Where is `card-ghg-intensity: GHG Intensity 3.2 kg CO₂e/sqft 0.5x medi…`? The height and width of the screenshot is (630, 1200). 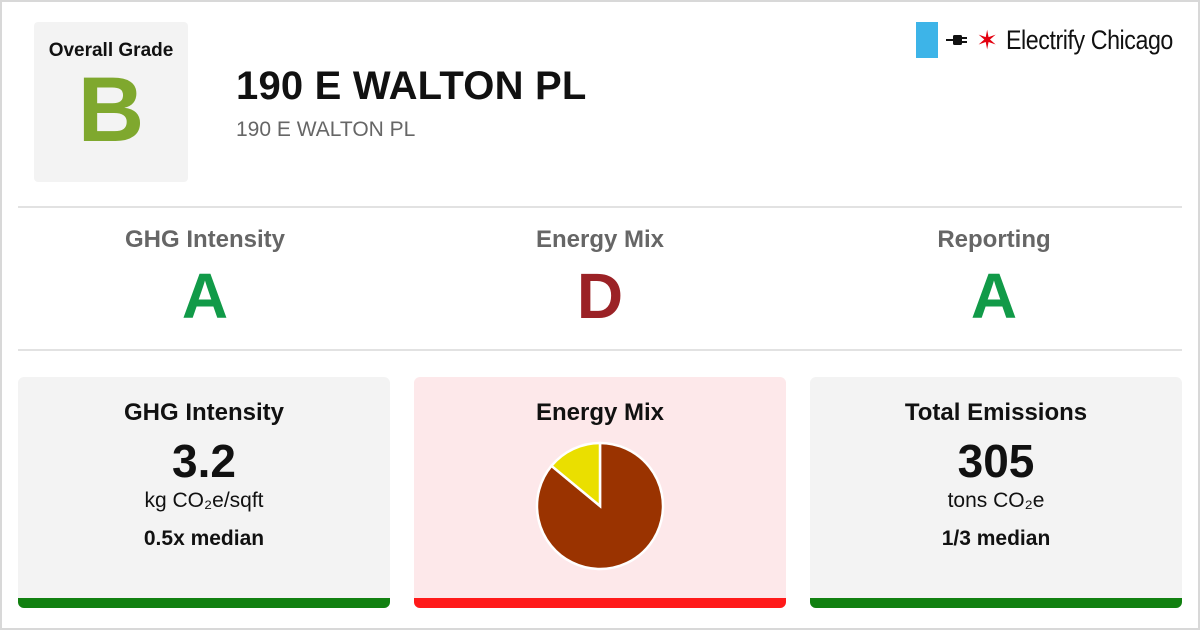 card-ghg-intensity: GHG Intensity 3.2 kg CO₂e/sqft 0.5x medi… is located at coordinates (204, 492).